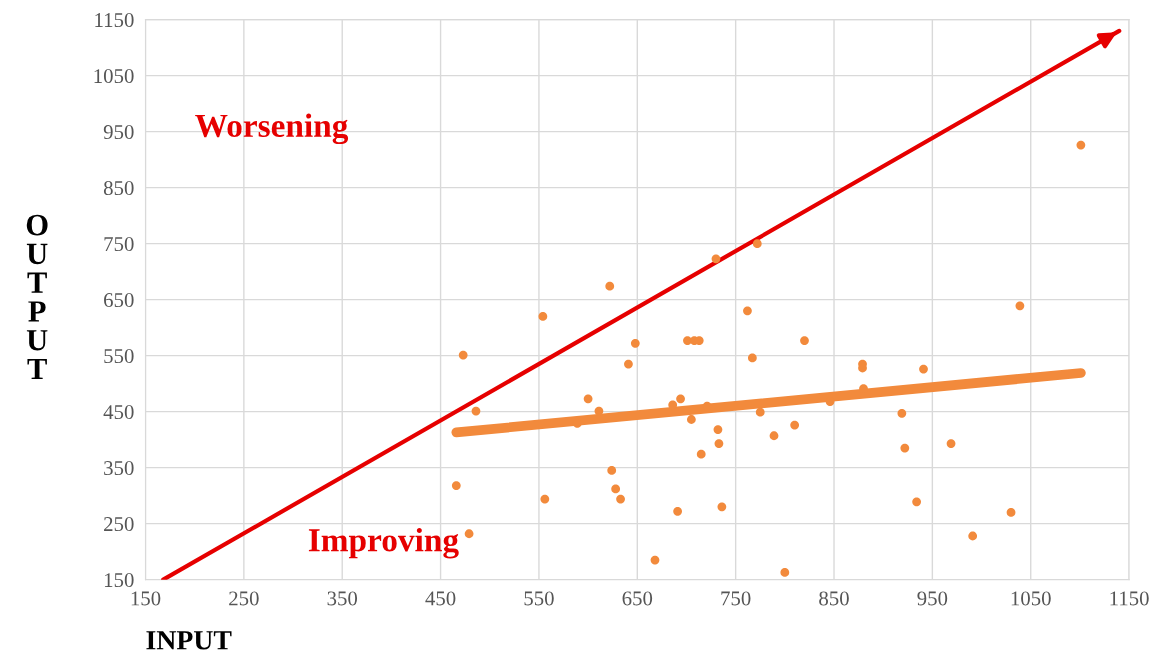 The width and height of the screenshot is (1164, 655). Describe the element at coordinates (119, 524) in the screenshot. I see `y-tick-label: 250` at that location.